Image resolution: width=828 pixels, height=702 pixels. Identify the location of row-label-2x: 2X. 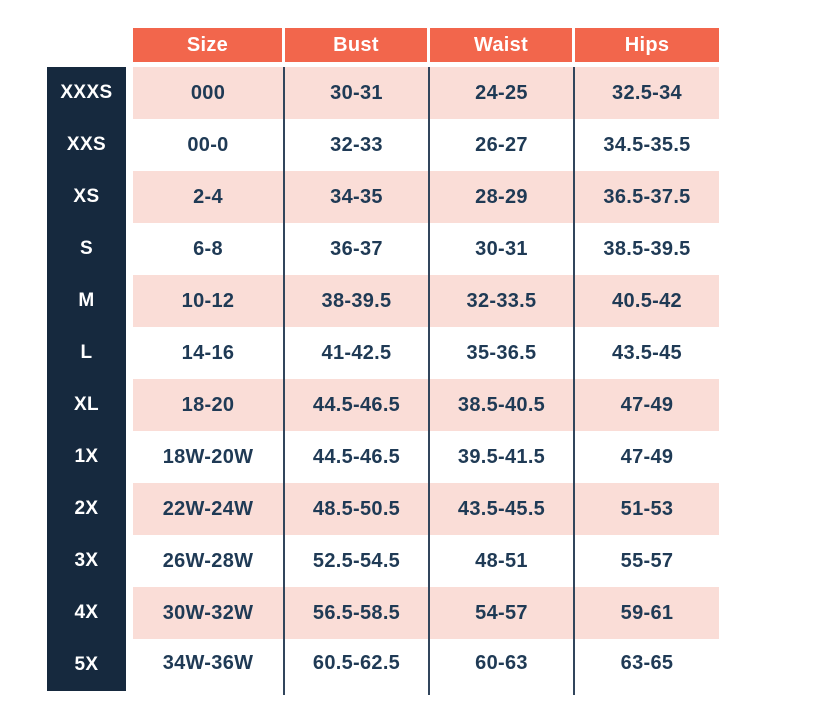
(86, 508).